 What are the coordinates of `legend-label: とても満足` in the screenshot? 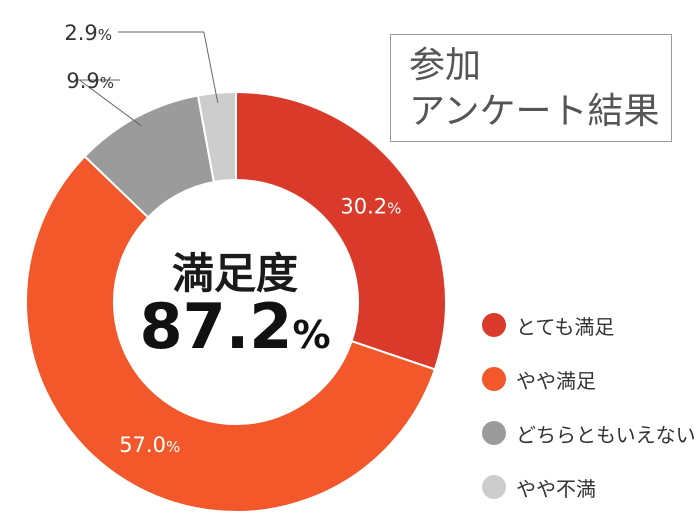 It's located at (565, 326).